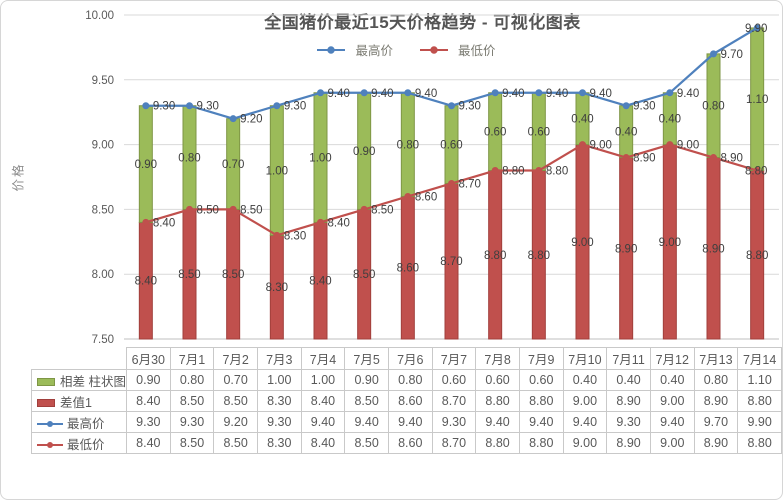  Describe the element at coordinates (451, 262) in the screenshot. I see `low-bar-label: 8.70` at that location.